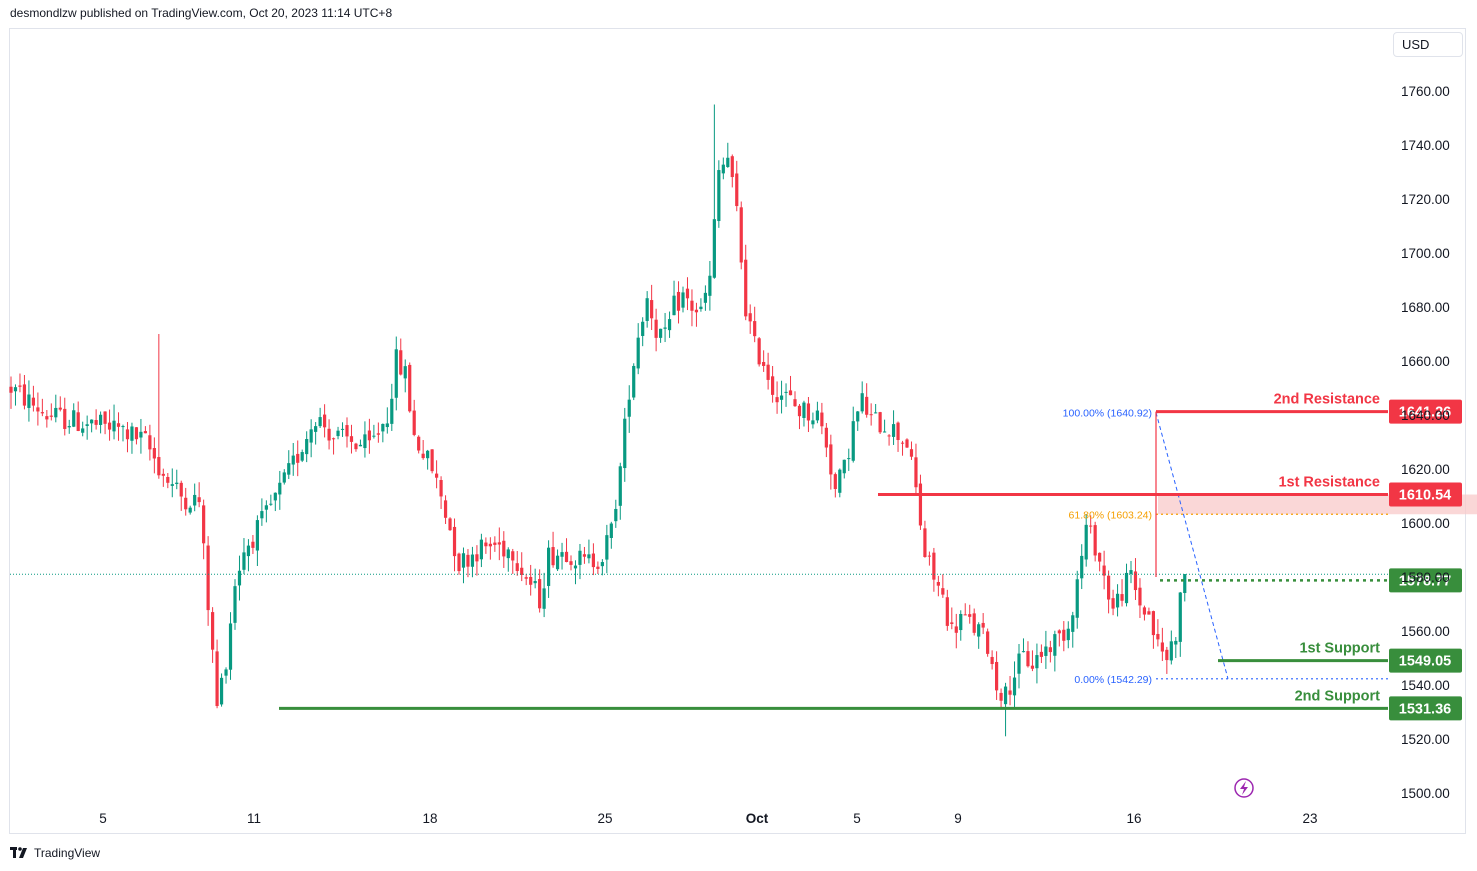  Describe the element at coordinates (1425, 199) in the screenshot. I see `y-tick-label: 1720.00` at that location.